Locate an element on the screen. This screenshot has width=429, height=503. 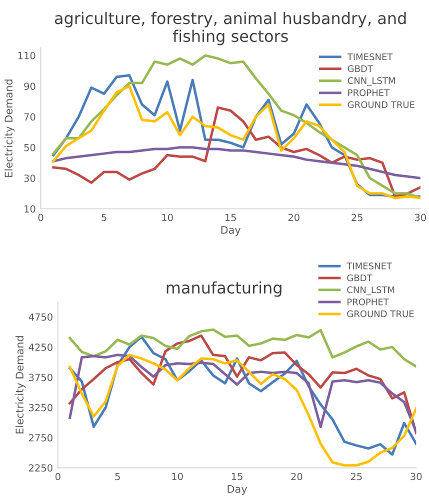
y-tick-label: 2250 is located at coordinates (40, 468).